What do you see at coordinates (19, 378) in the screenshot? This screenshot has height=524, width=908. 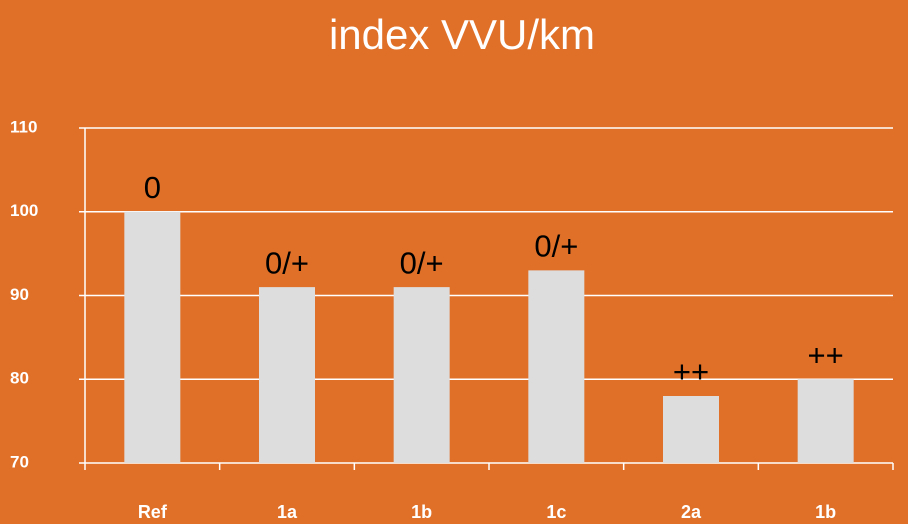 I see `y-tick-label: 80` at bounding box center [19, 378].